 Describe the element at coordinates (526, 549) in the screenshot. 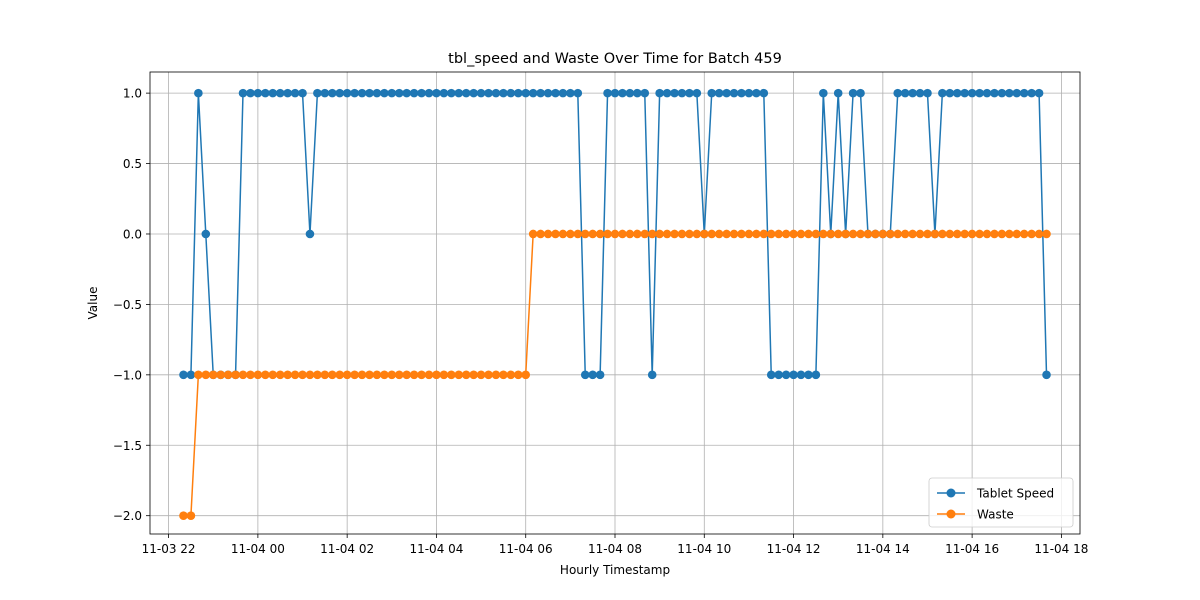

I see `x-tick-label: 11-04 06` at that location.